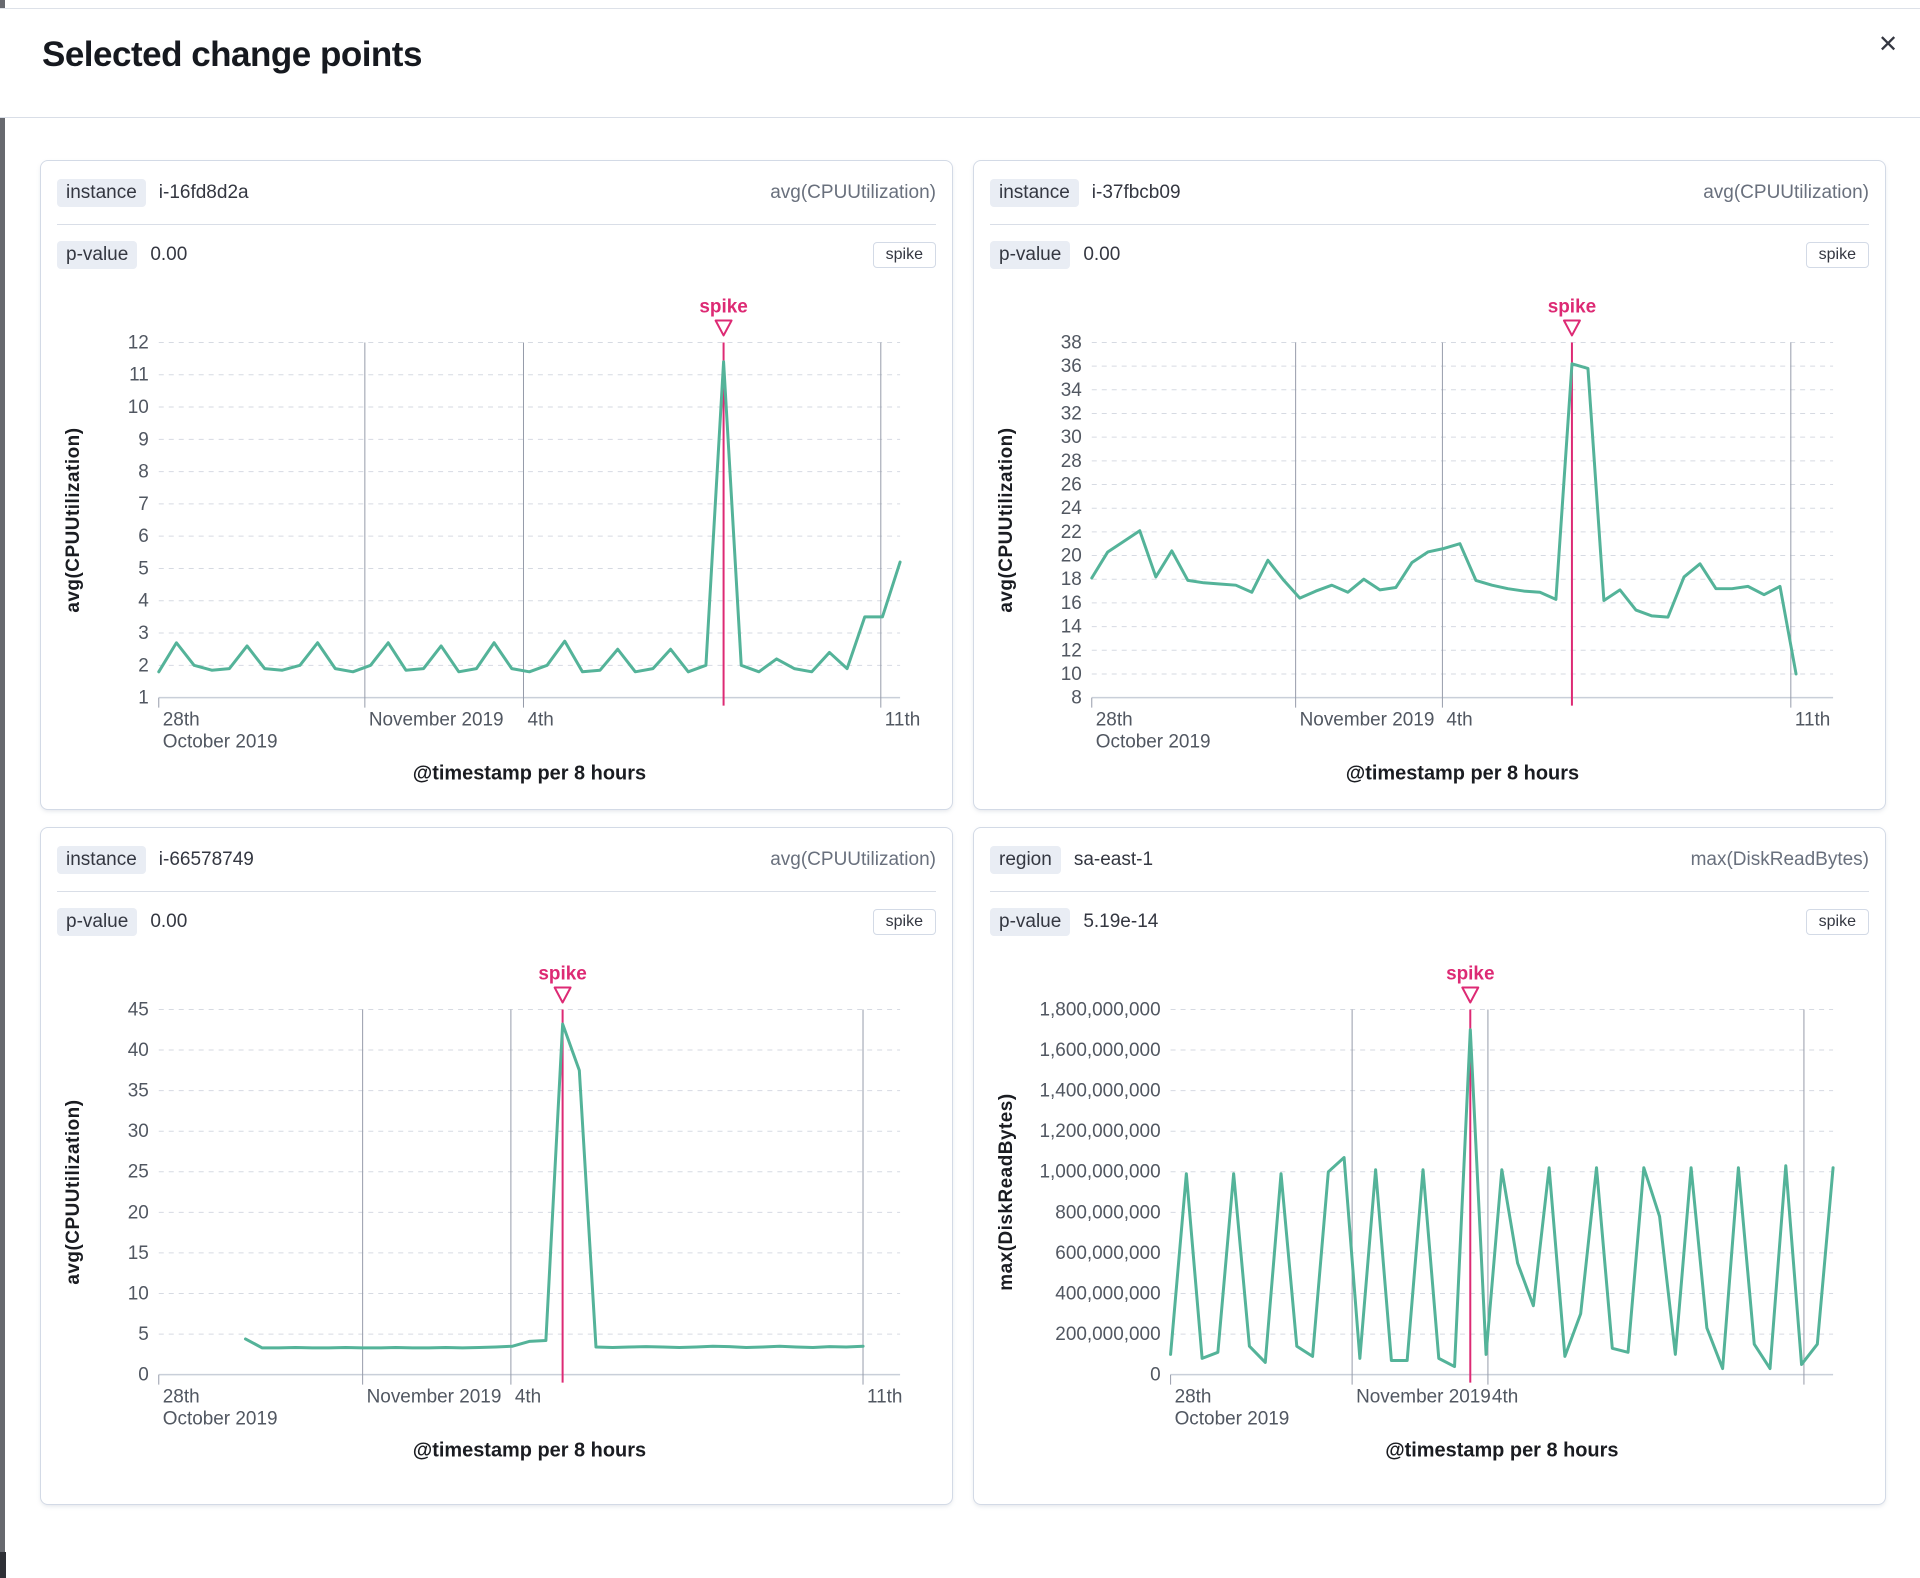 This screenshot has width=1920, height=1578. Describe the element at coordinates (143, 698) in the screenshot. I see `svg-text: 1` at that location.